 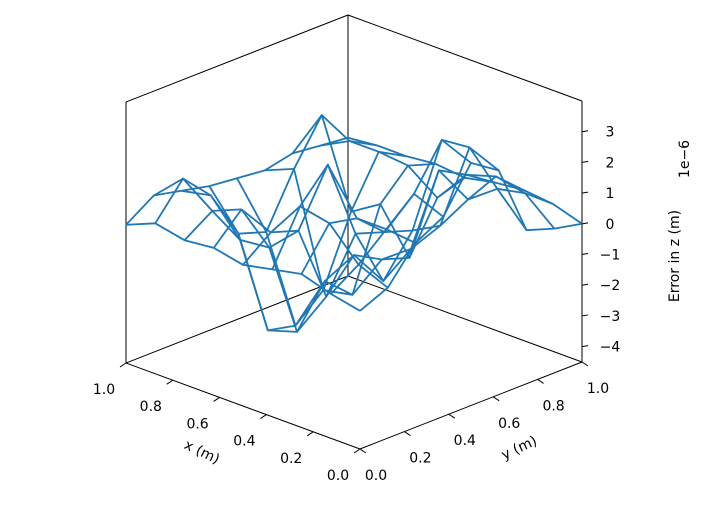 I want to click on z-tick-label-3: 0, so click(x=610, y=225).